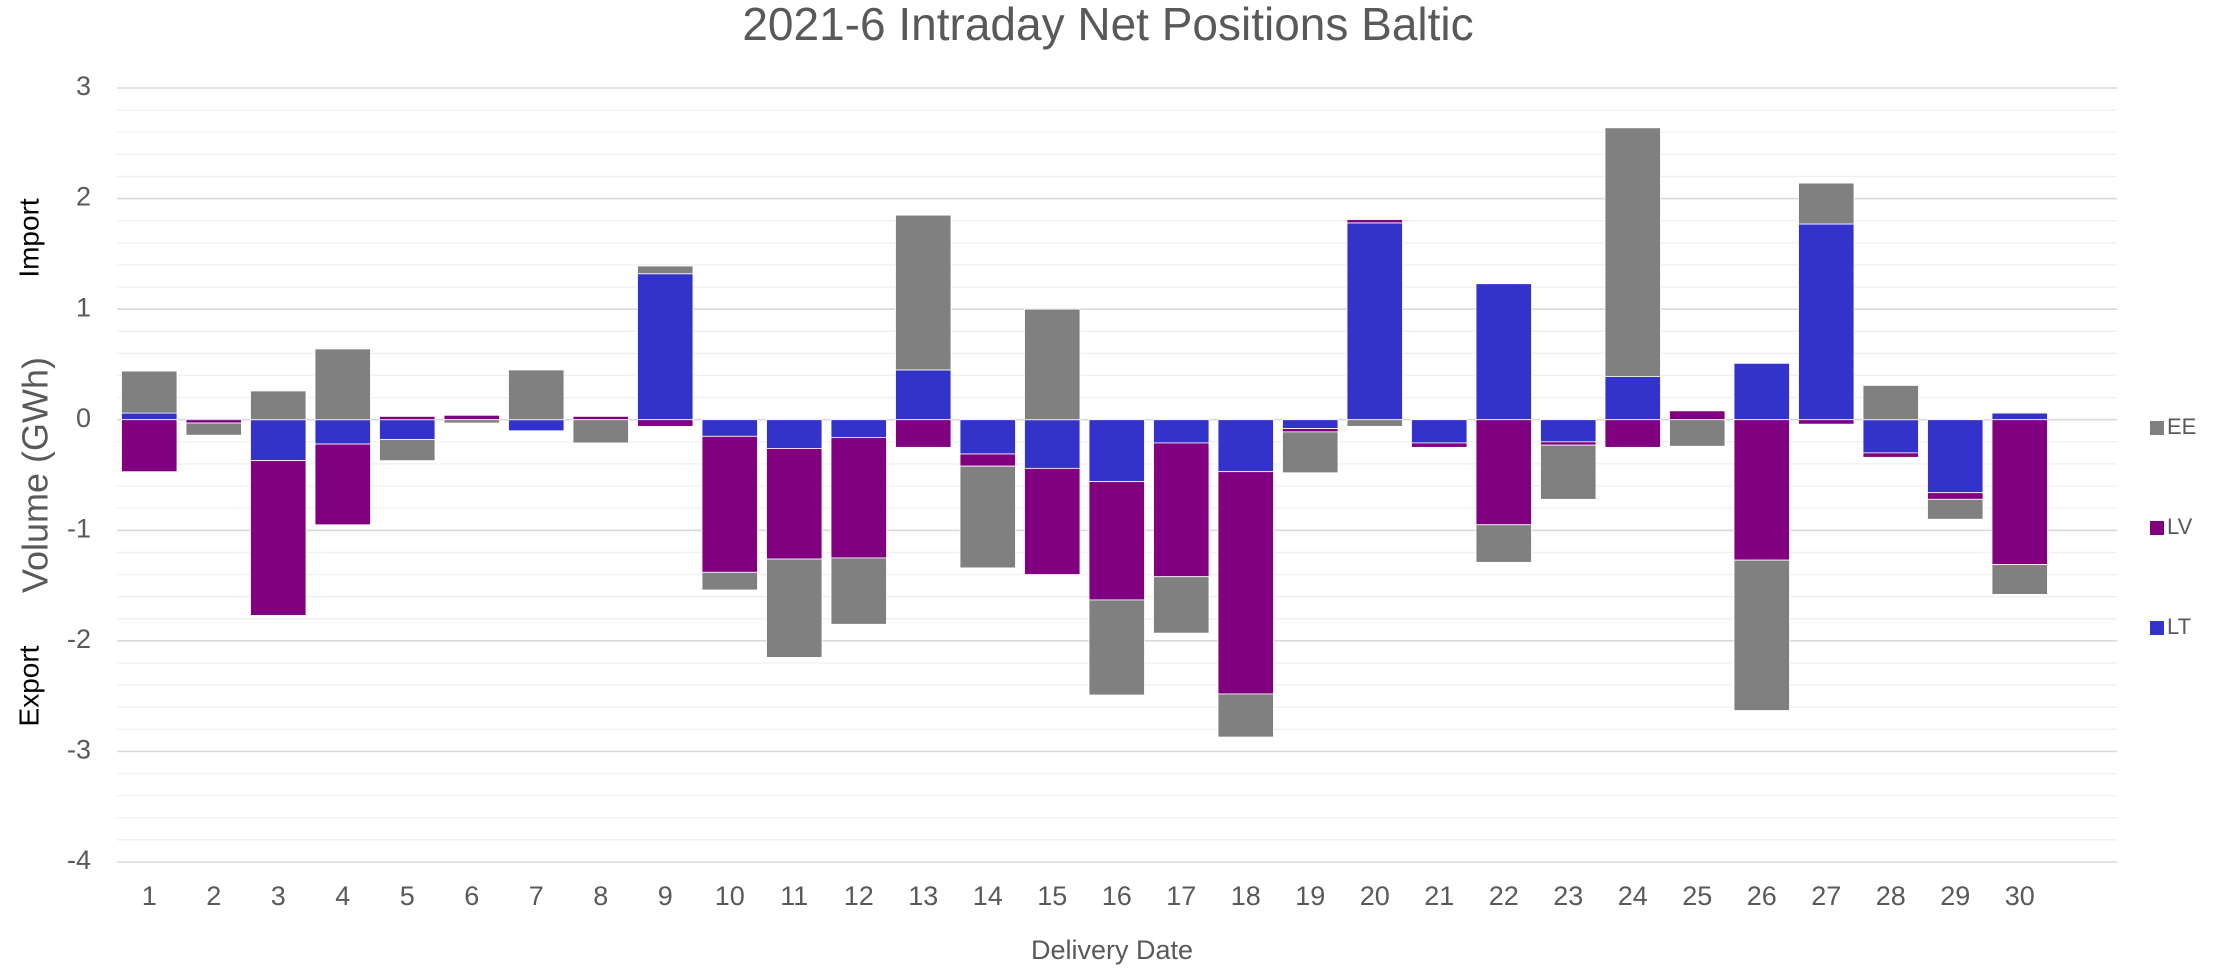 The height and width of the screenshot is (970, 2219). Describe the element at coordinates (83, 86) in the screenshot. I see `y-tick-label: 3` at that location.